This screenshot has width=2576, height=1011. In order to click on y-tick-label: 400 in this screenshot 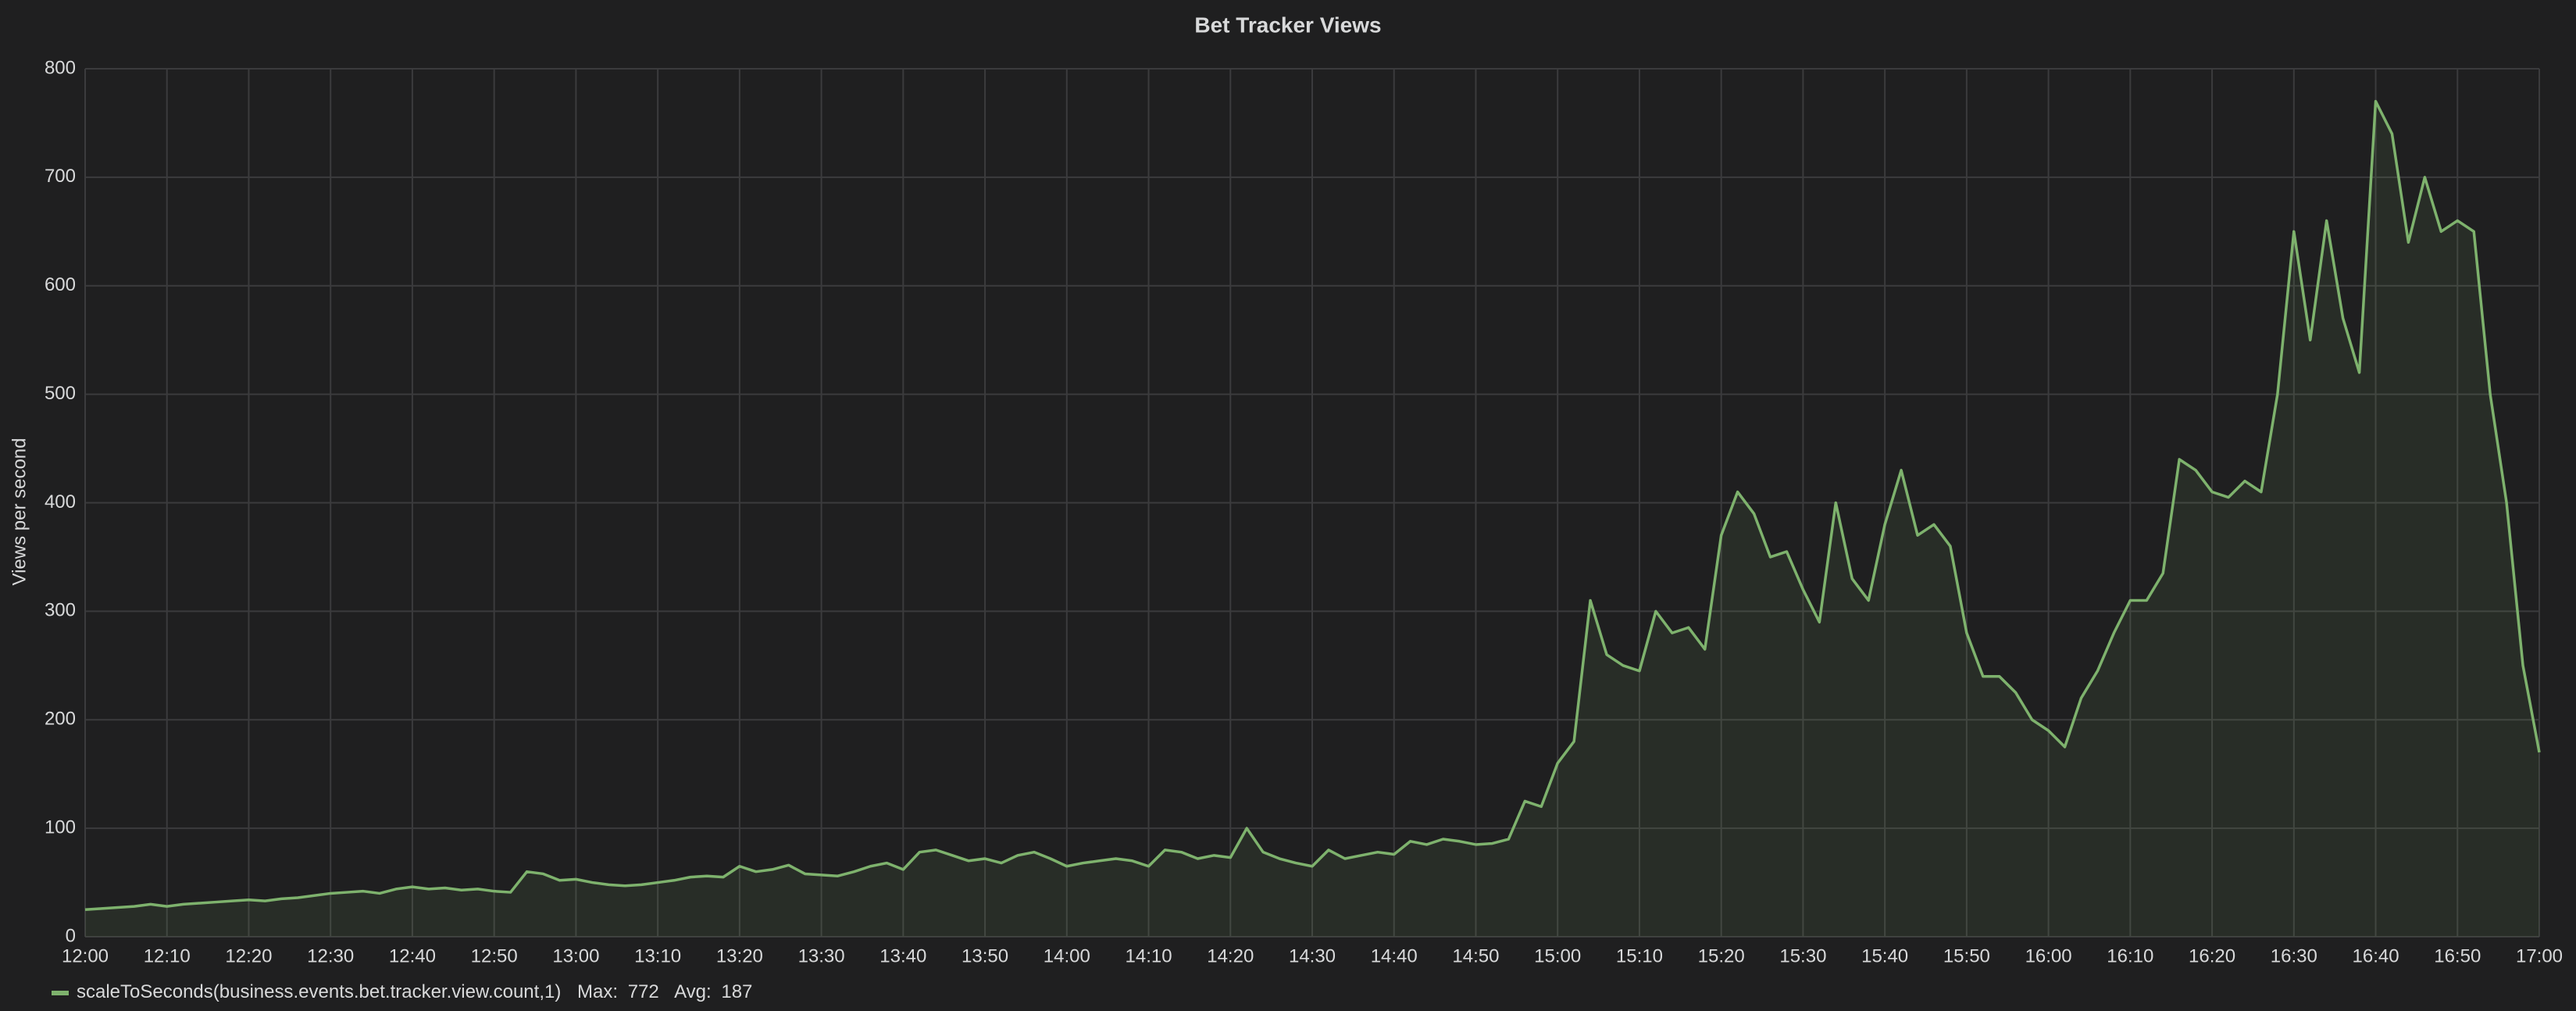, I will do `click(60, 502)`.